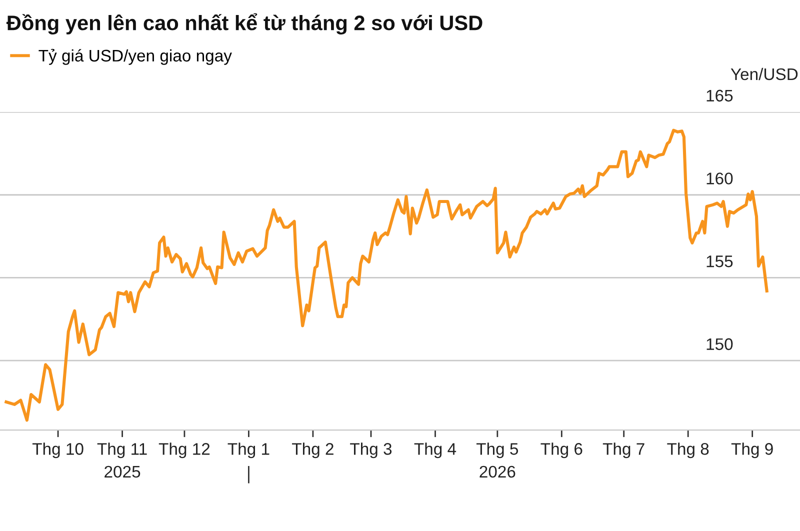 The width and height of the screenshot is (800, 531). I want to click on x-tick-label: Thg 6, so click(561, 450).